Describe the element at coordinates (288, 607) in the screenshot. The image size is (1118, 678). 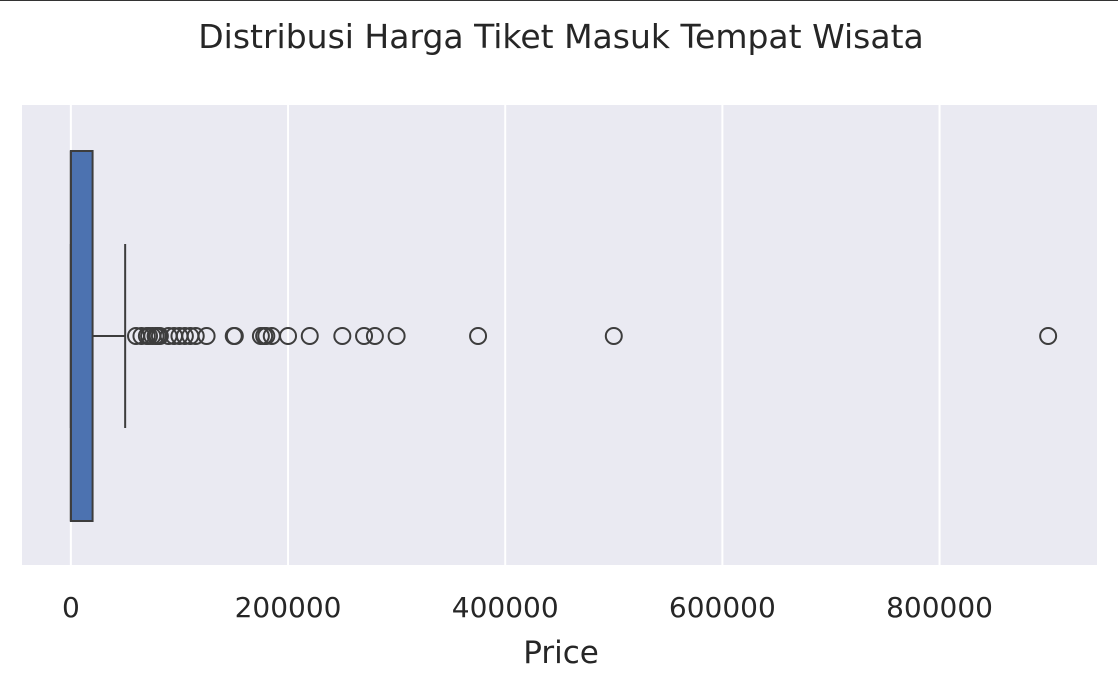
I see `x-tick-label: 200000` at that location.